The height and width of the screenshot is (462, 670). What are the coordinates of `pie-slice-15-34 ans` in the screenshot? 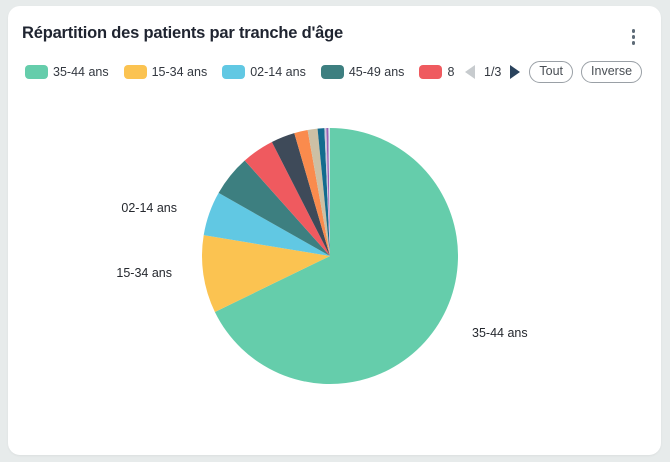 It's located at (265, 273).